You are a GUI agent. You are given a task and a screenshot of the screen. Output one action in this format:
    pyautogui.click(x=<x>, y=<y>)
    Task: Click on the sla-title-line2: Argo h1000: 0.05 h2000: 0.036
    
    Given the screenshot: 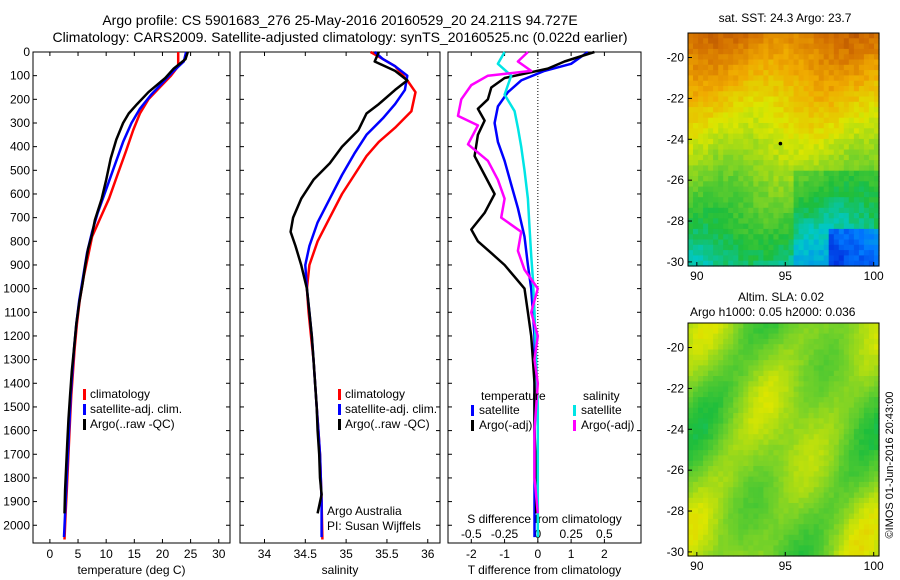 What is the action you would take?
    pyautogui.click(x=773, y=312)
    